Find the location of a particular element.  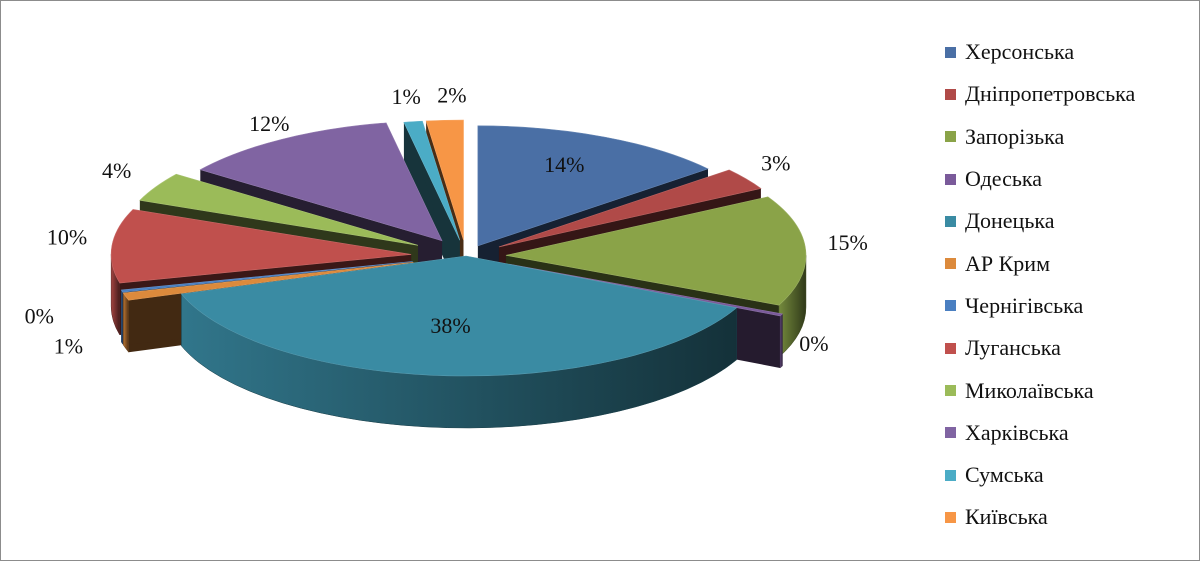

legend-item: Запорізька is located at coordinates (1070, 137).